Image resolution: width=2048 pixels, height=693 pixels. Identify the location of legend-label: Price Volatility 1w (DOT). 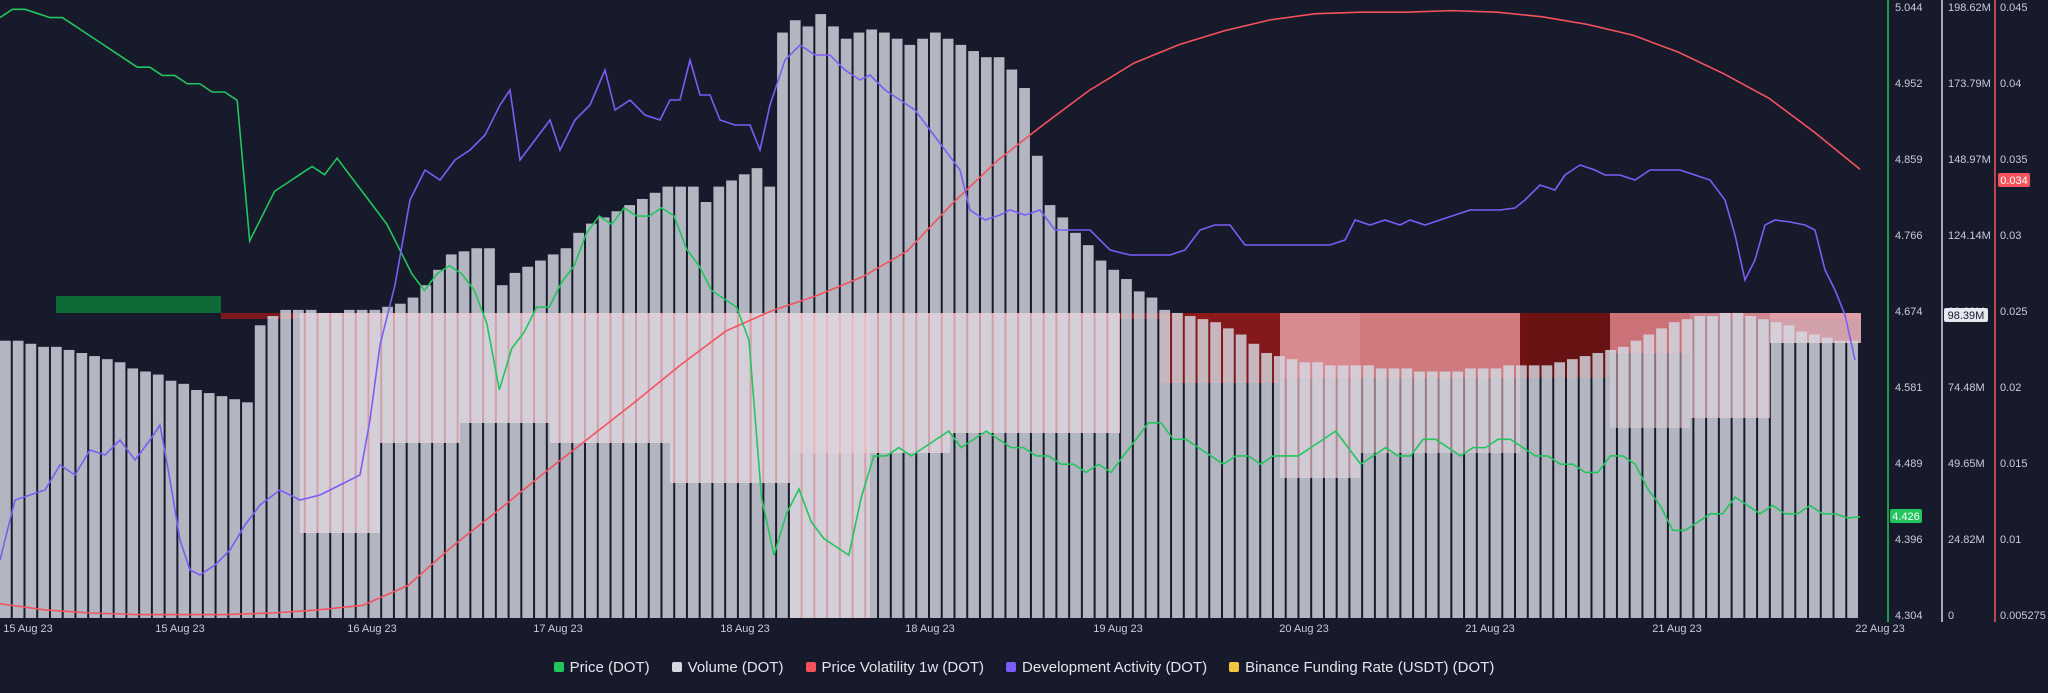
(903, 667).